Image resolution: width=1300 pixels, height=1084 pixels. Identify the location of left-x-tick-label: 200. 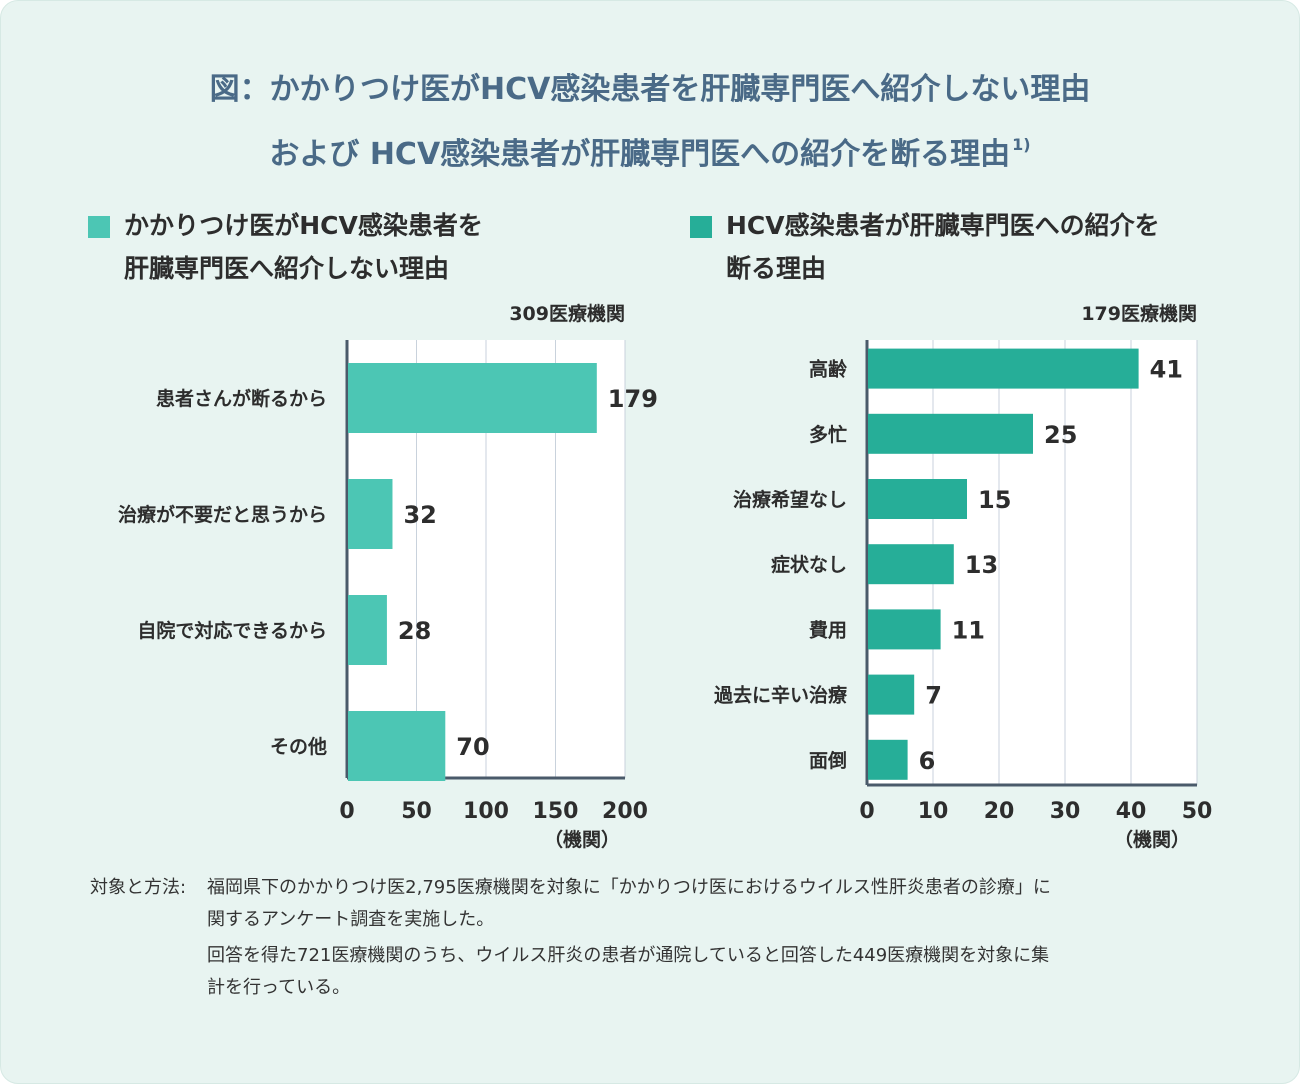
(625, 811).